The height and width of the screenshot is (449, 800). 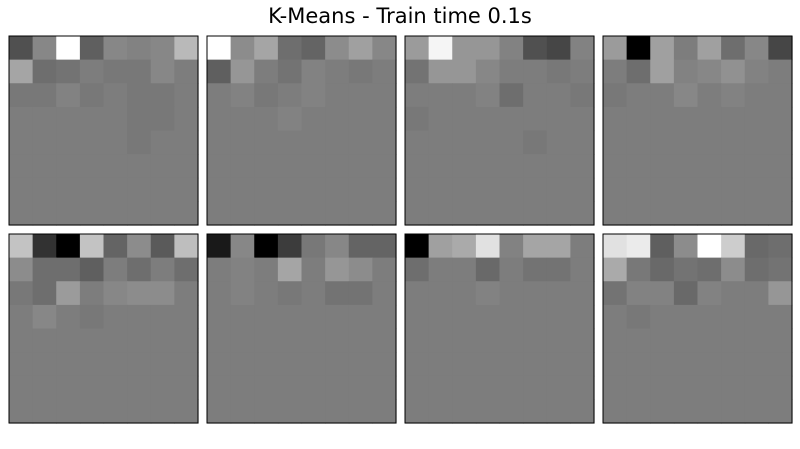 What do you see at coordinates (400, 16) in the screenshot?
I see `chart-title: K-Means - Train time 0.1s` at bounding box center [400, 16].